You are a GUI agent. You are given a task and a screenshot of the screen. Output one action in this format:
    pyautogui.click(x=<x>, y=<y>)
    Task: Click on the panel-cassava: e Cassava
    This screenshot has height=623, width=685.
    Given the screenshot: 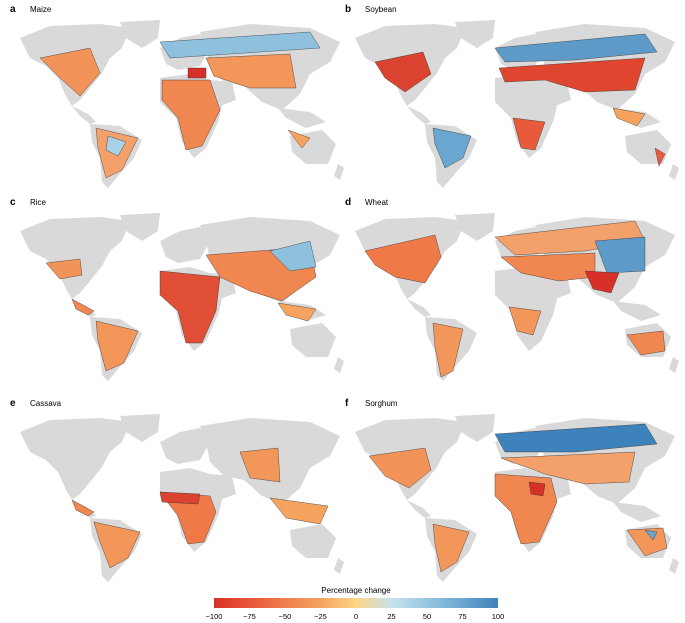 What is the action you would take?
    pyautogui.click(x=177, y=490)
    